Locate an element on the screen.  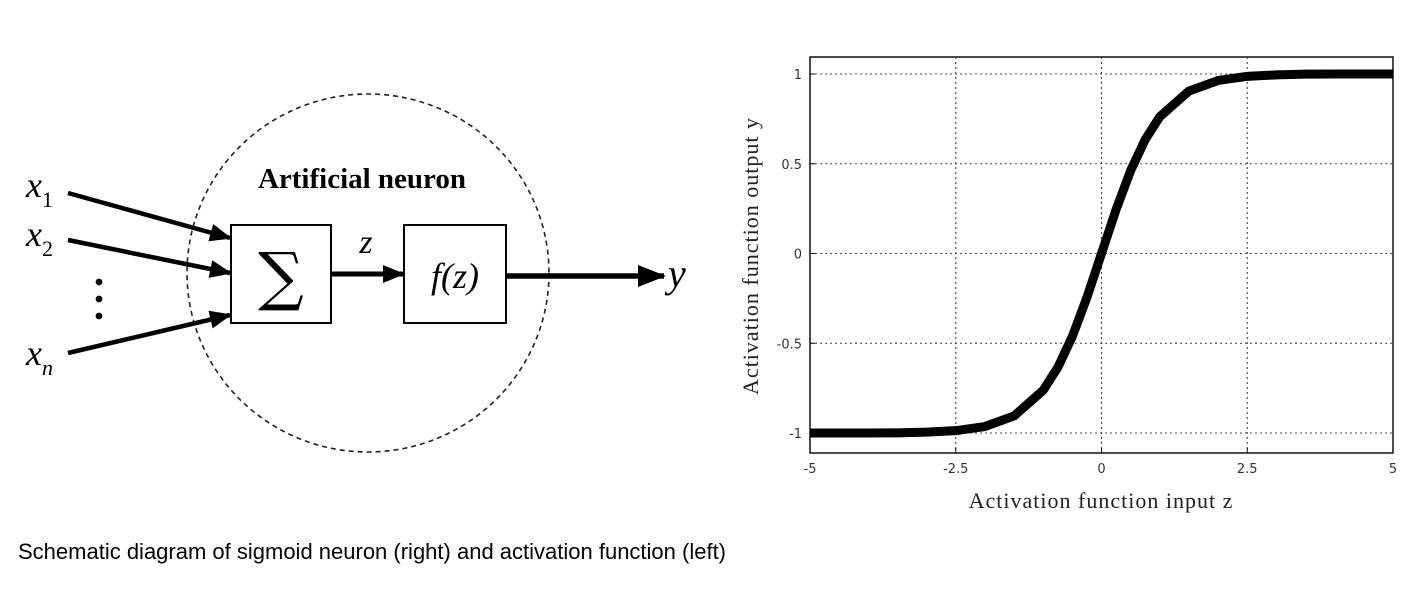
output-label: y is located at coordinates (675, 273).